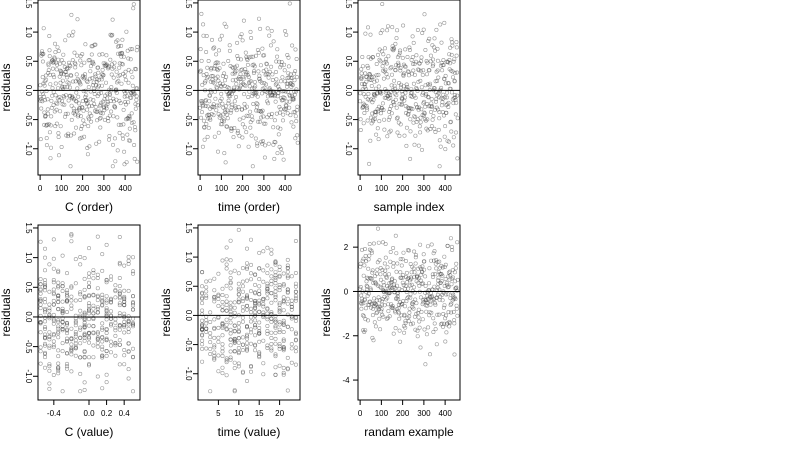 This screenshot has height=450, width=800. I want to click on y-tick-label: 1.0, so click(188, 258).